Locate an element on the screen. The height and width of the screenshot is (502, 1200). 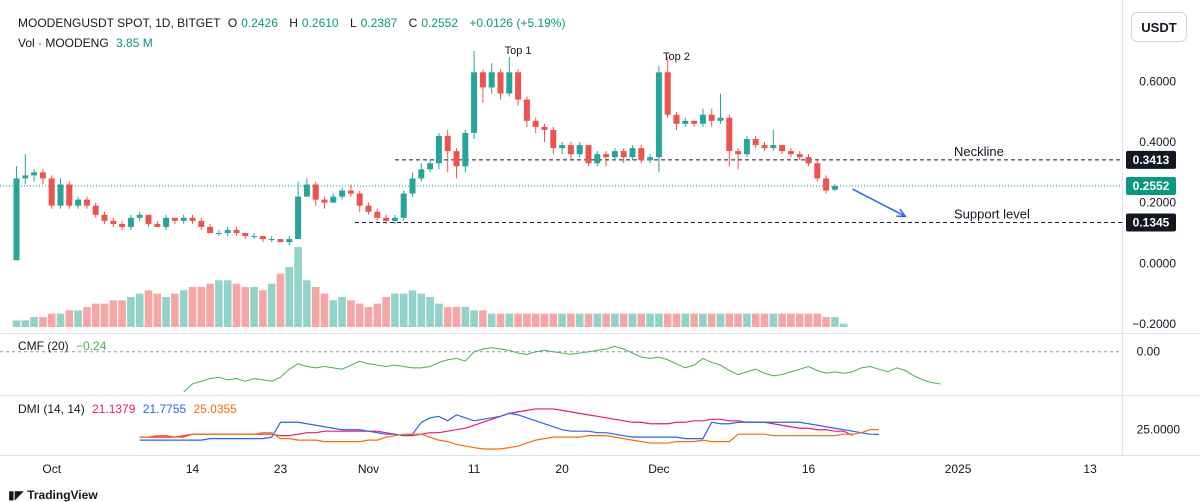
x-axis-label: Oct is located at coordinates (51, 469).